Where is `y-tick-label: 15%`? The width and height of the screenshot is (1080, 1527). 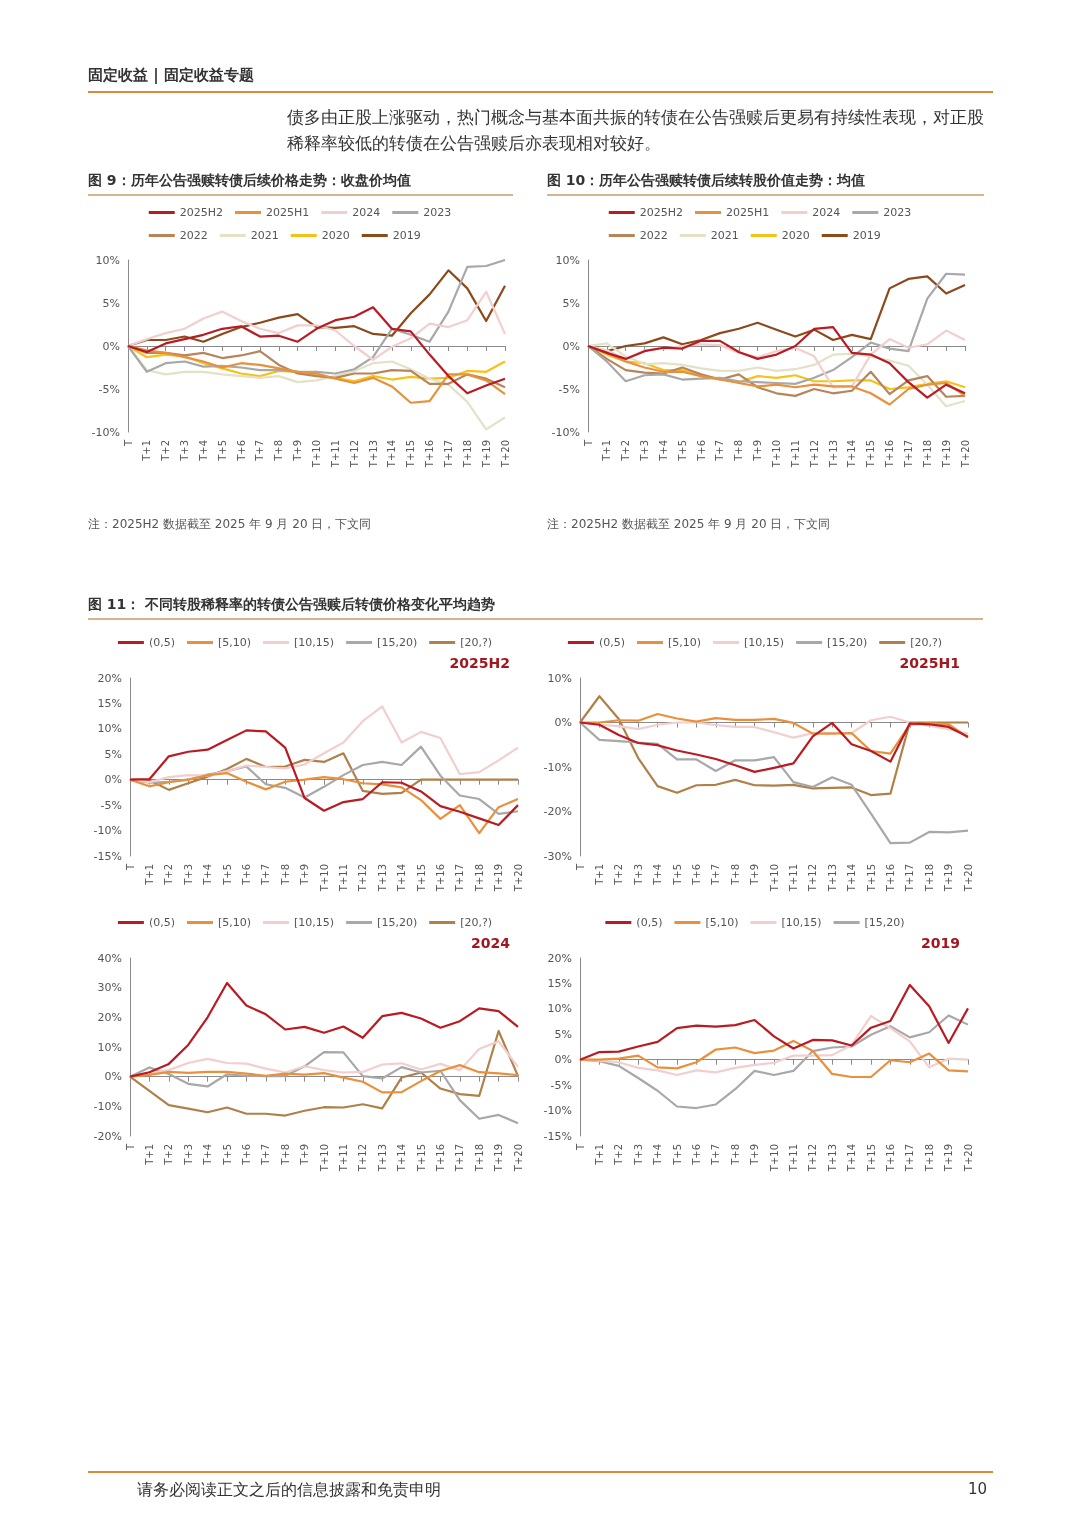 y-tick-label: 15% is located at coordinates (559, 983).